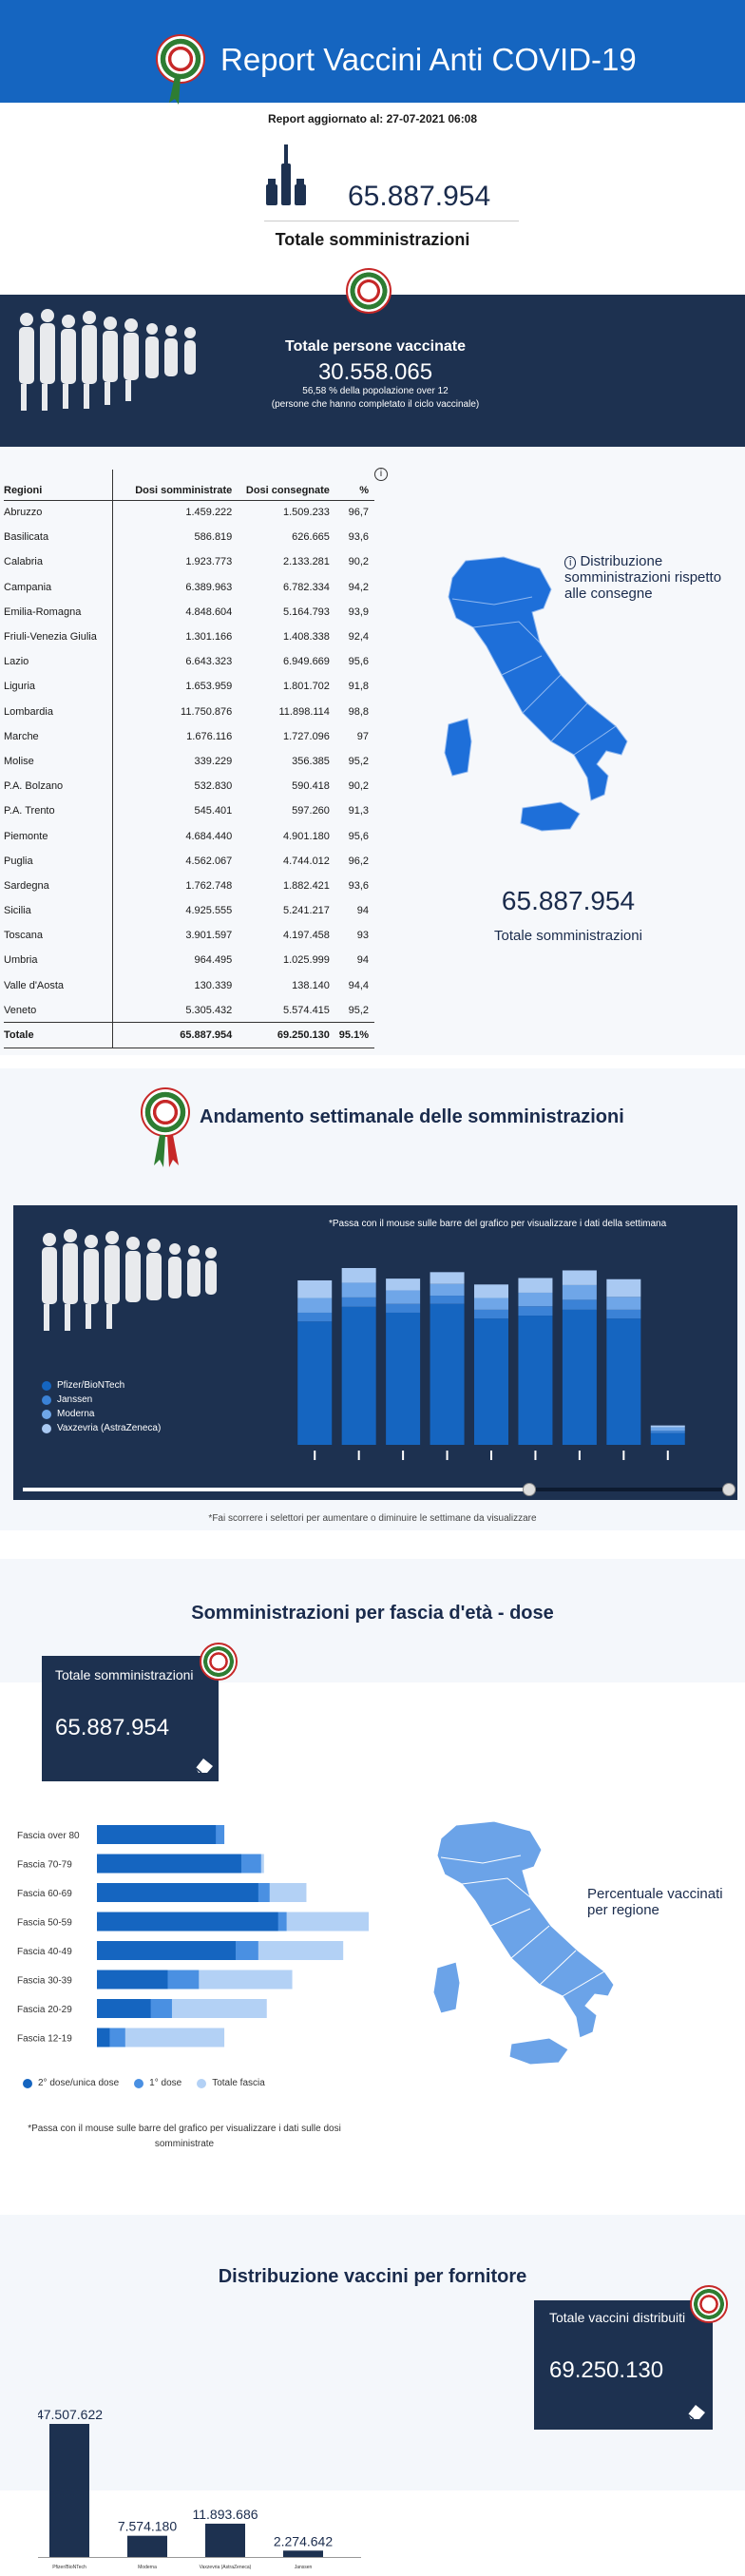 The height and width of the screenshot is (2576, 745). Describe the element at coordinates (189, 811) in the screenshot. I see `table-row: P.A. Trento 545.401 597.260 91,3` at that location.